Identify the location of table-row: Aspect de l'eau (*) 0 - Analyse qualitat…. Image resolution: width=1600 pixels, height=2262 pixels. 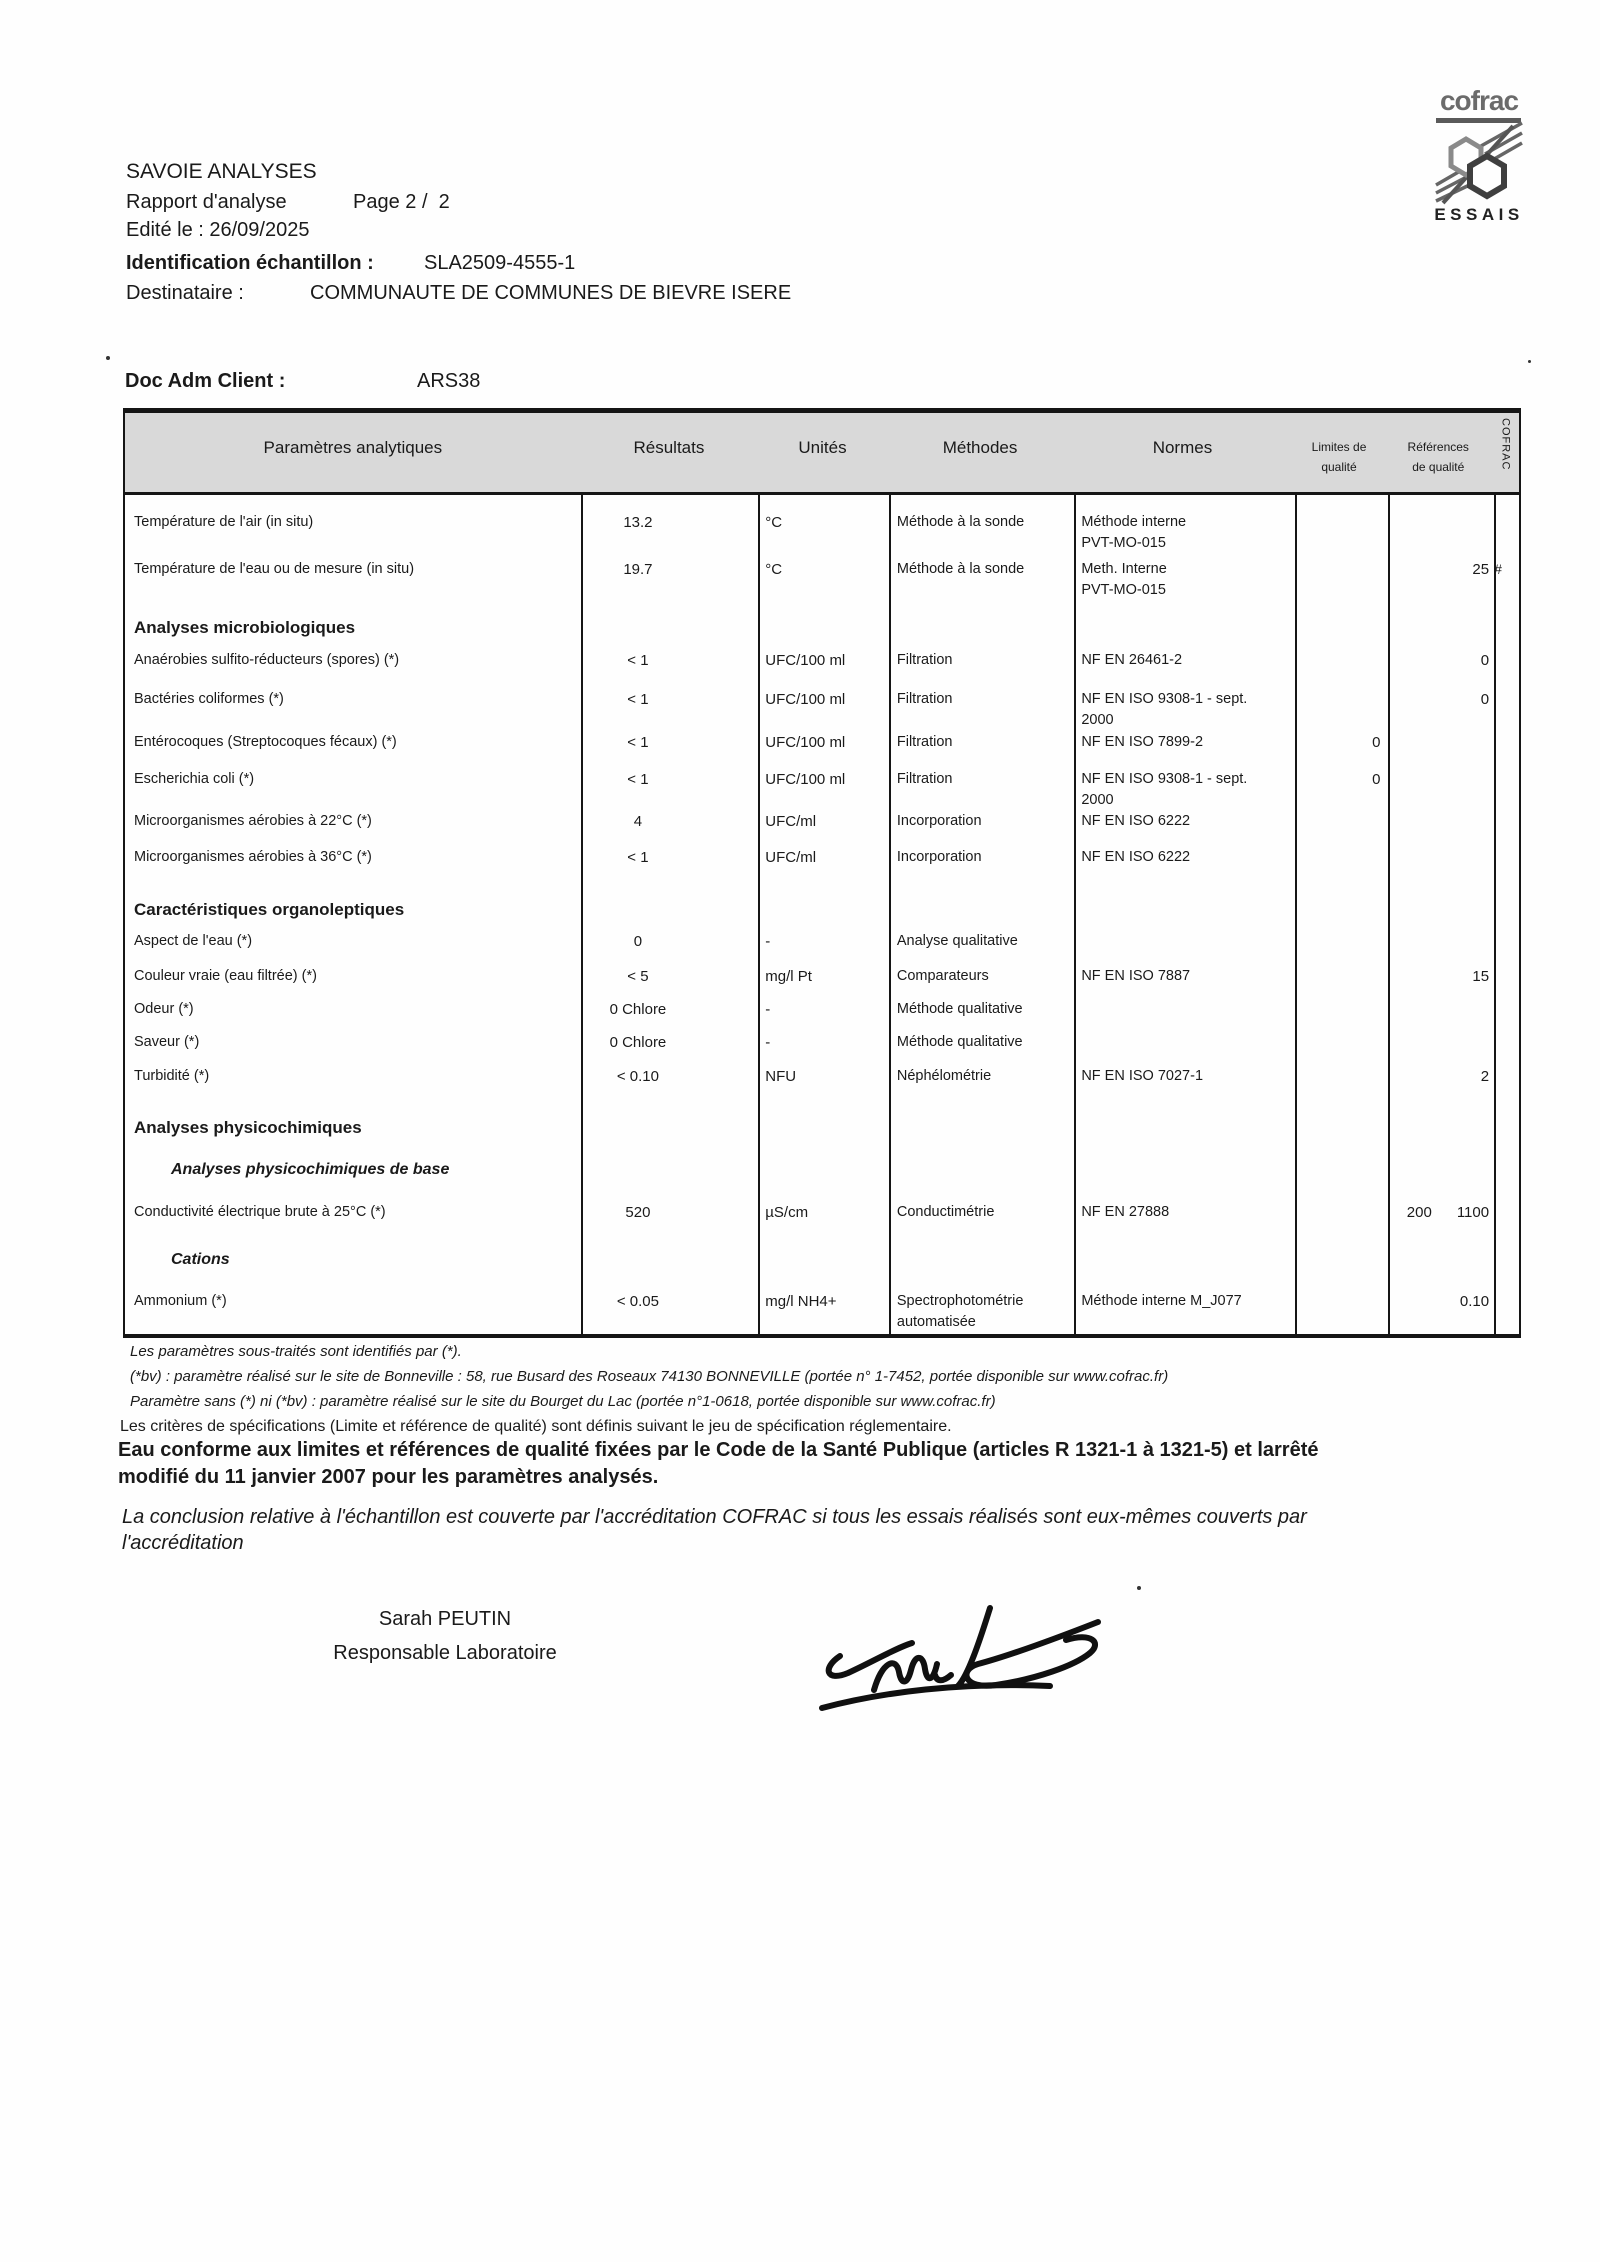
(822, 941).